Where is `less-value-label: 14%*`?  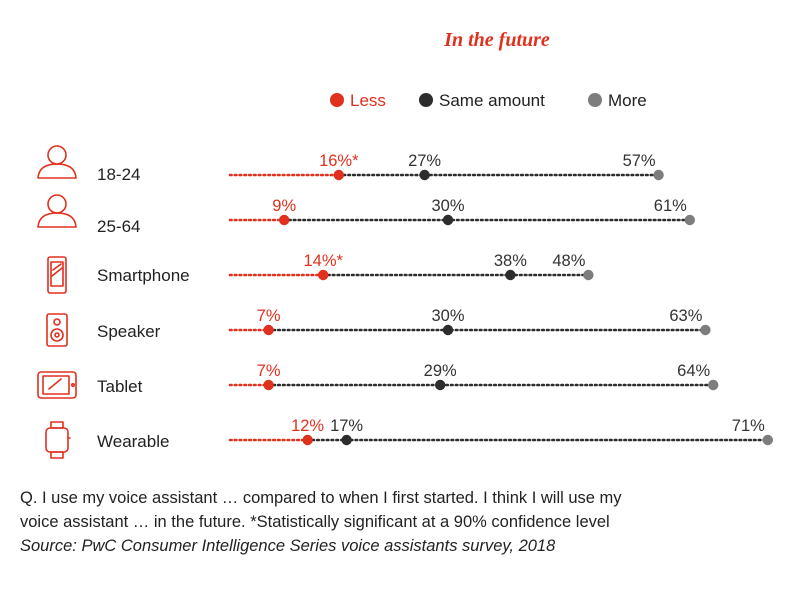 less-value-label: 14%* is located at coordinates (323, 261).